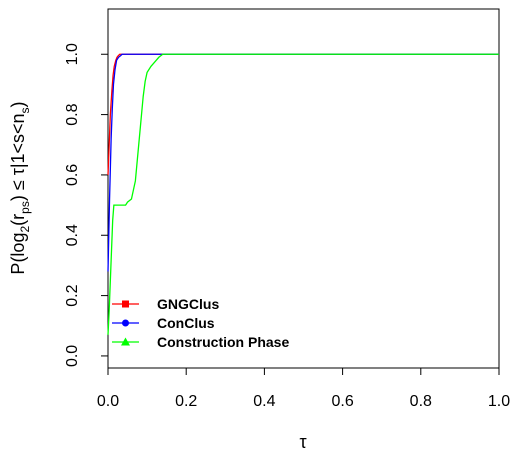 This screenshot has width=514, height=457. What do you see at coordinates (264, 401) in the screenshot?
I see `x-tick-label: 0.4` at bounding box center [264, 401].